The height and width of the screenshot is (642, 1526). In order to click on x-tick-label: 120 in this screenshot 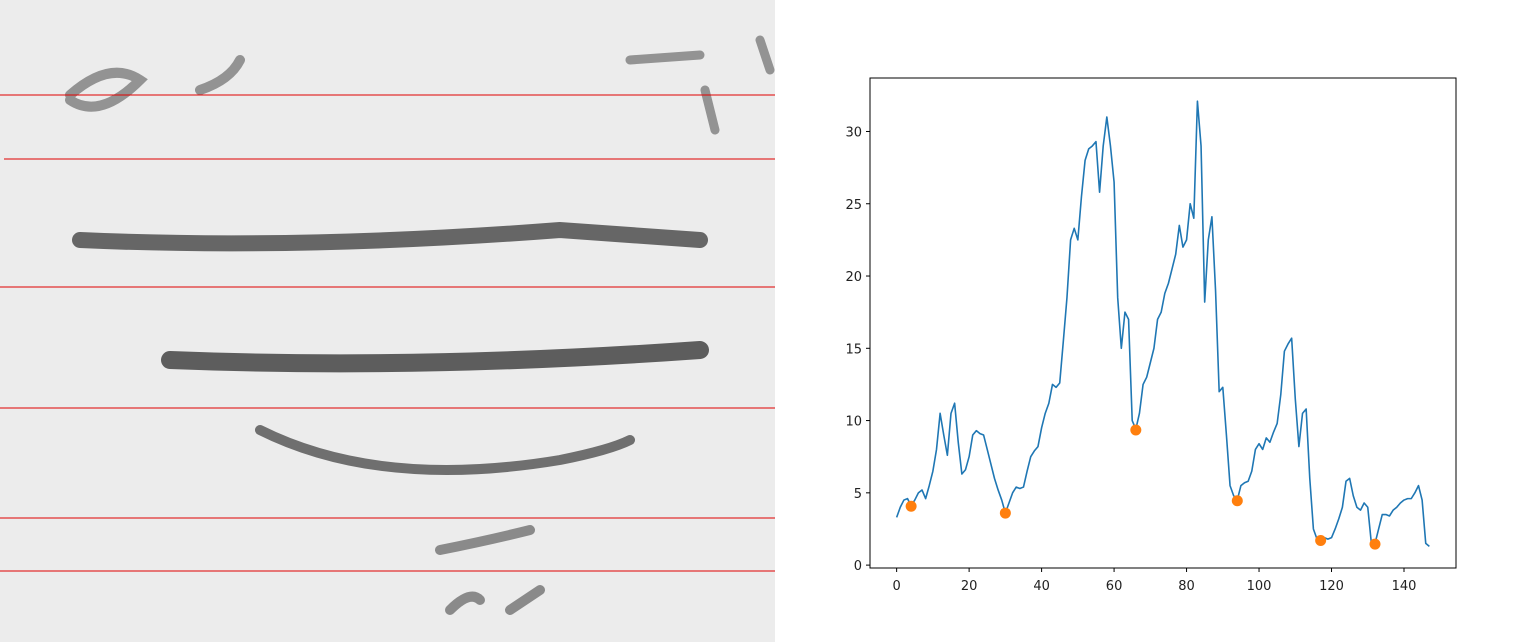, I will do `click(1331, 586)`.